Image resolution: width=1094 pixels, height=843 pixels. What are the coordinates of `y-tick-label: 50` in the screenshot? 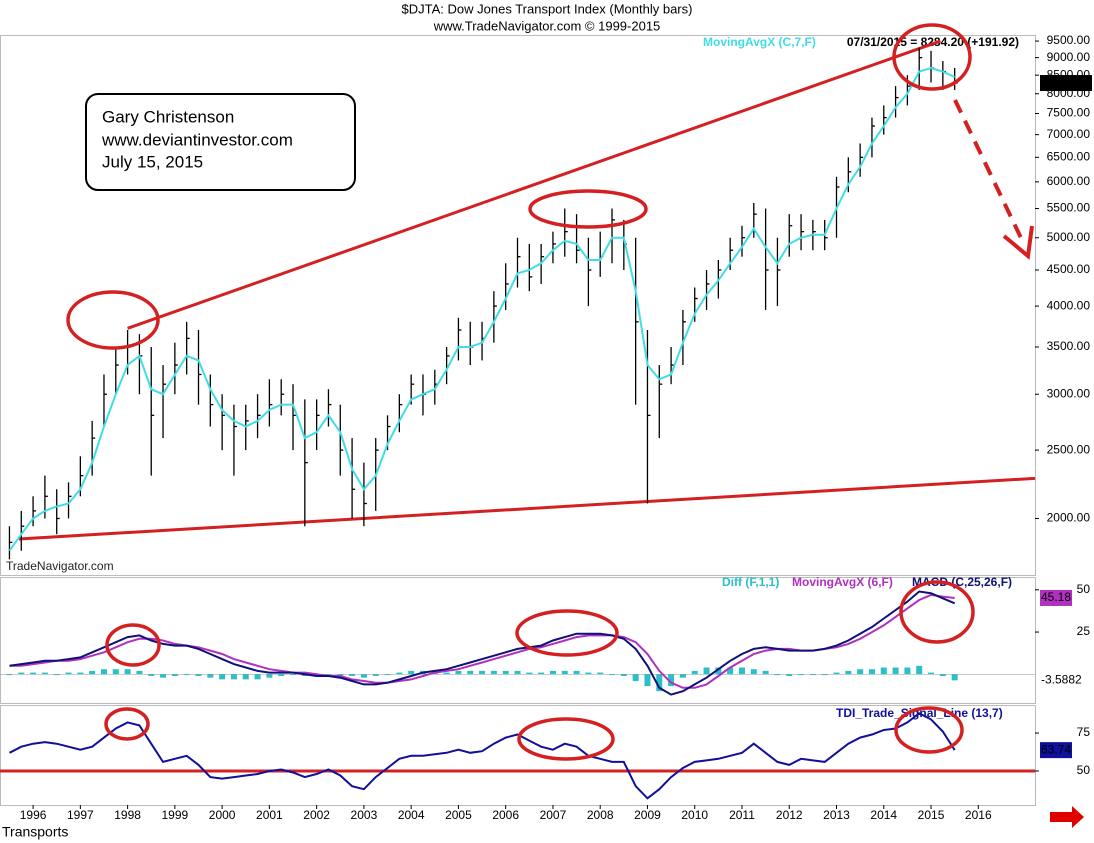 It's located at (1084, 589).